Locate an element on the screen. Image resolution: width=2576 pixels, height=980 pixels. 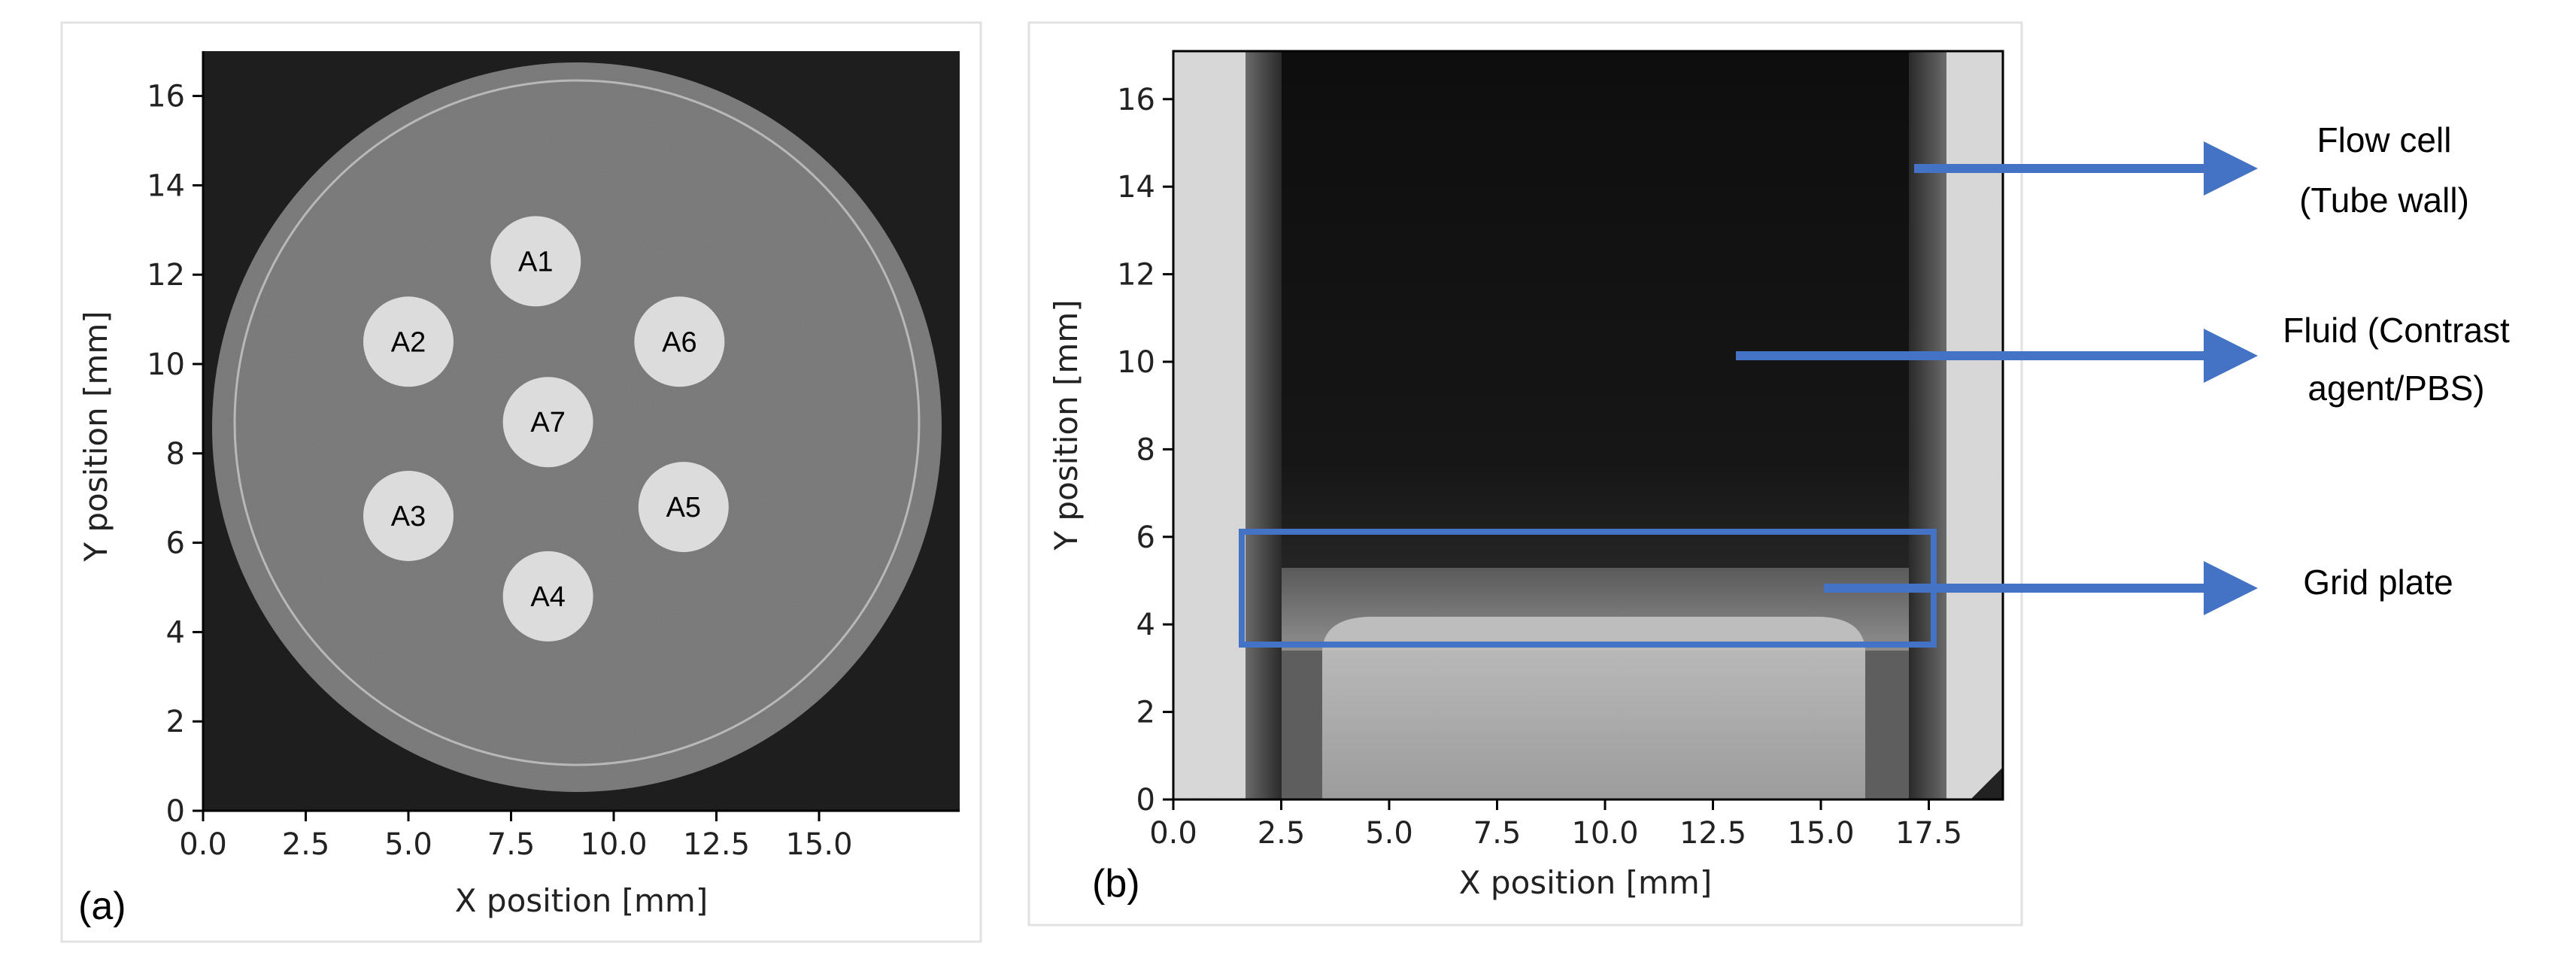
insert-a4: A4 is located at coordinates (547, 596).